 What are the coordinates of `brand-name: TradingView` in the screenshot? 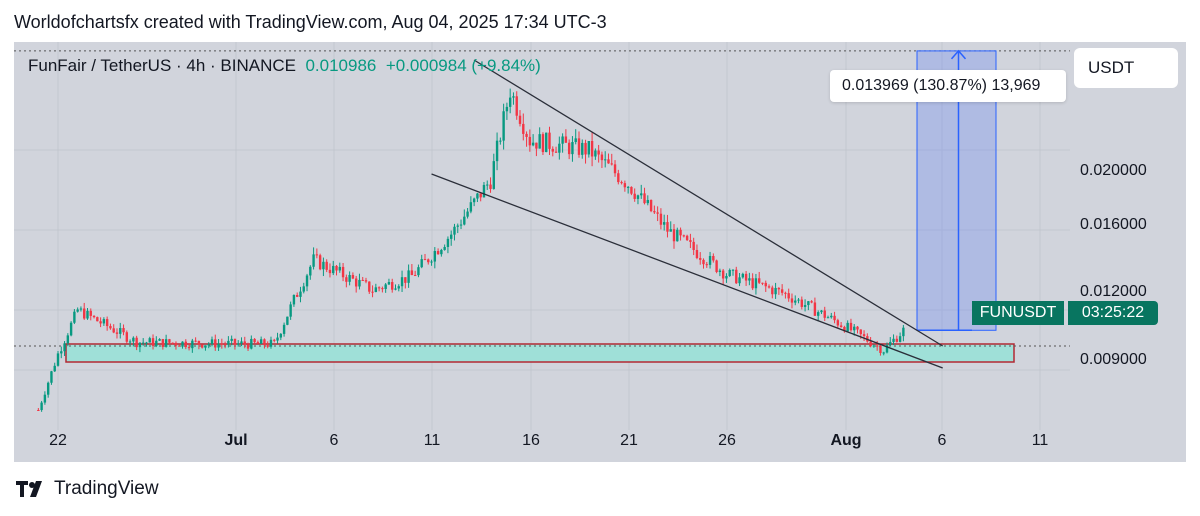 It's located at (106, 488).